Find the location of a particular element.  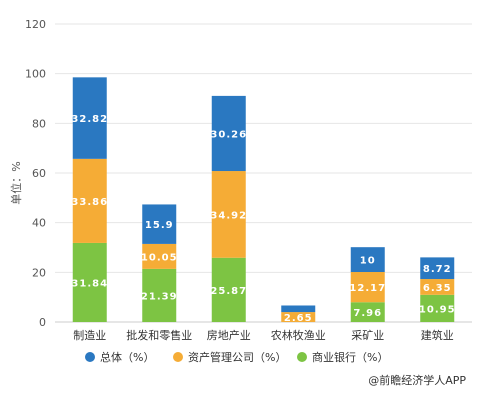

category-label: 建筑业 is located at coordinates (437, 335).